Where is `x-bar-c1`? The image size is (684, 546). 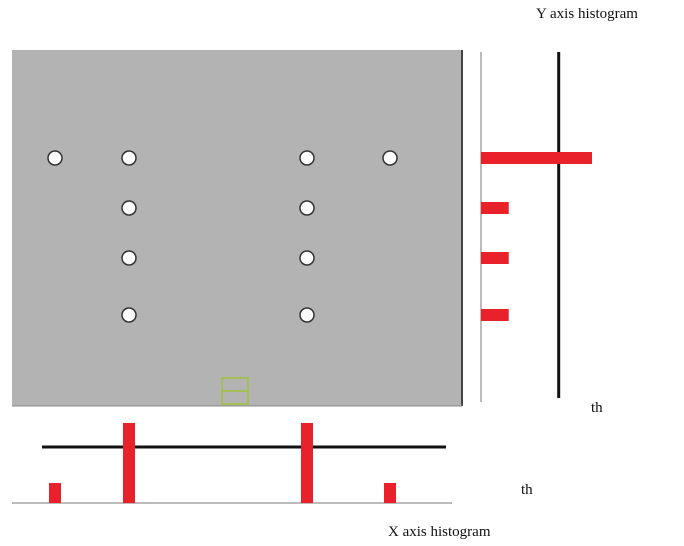 x-bar-c1 is located at coordinates (55, 493).